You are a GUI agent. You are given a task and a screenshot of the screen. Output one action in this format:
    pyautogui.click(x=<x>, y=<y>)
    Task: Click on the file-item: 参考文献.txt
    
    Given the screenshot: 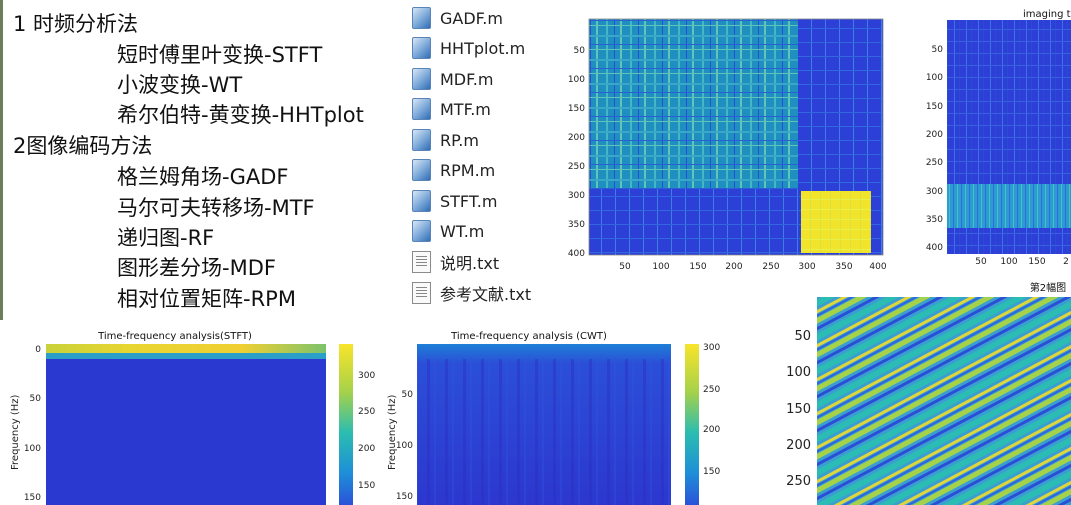 What is the action you would take?
    pyautogui.click(x=471, y=293)
    